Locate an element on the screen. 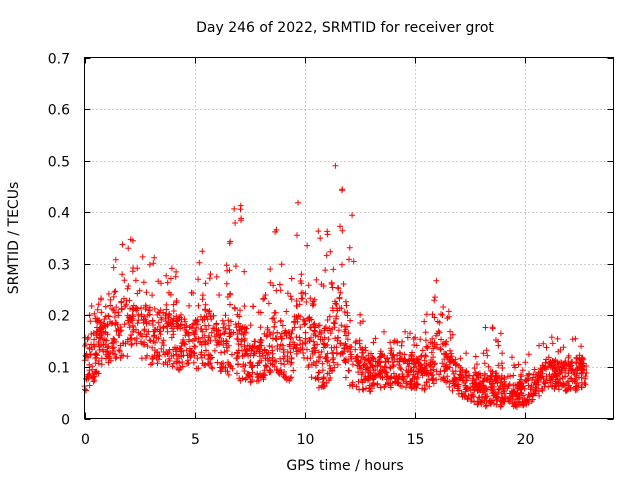 The height and width of the screenshot is (480, 640). x-tick-label: 10 is located at coordinates (306, 440).